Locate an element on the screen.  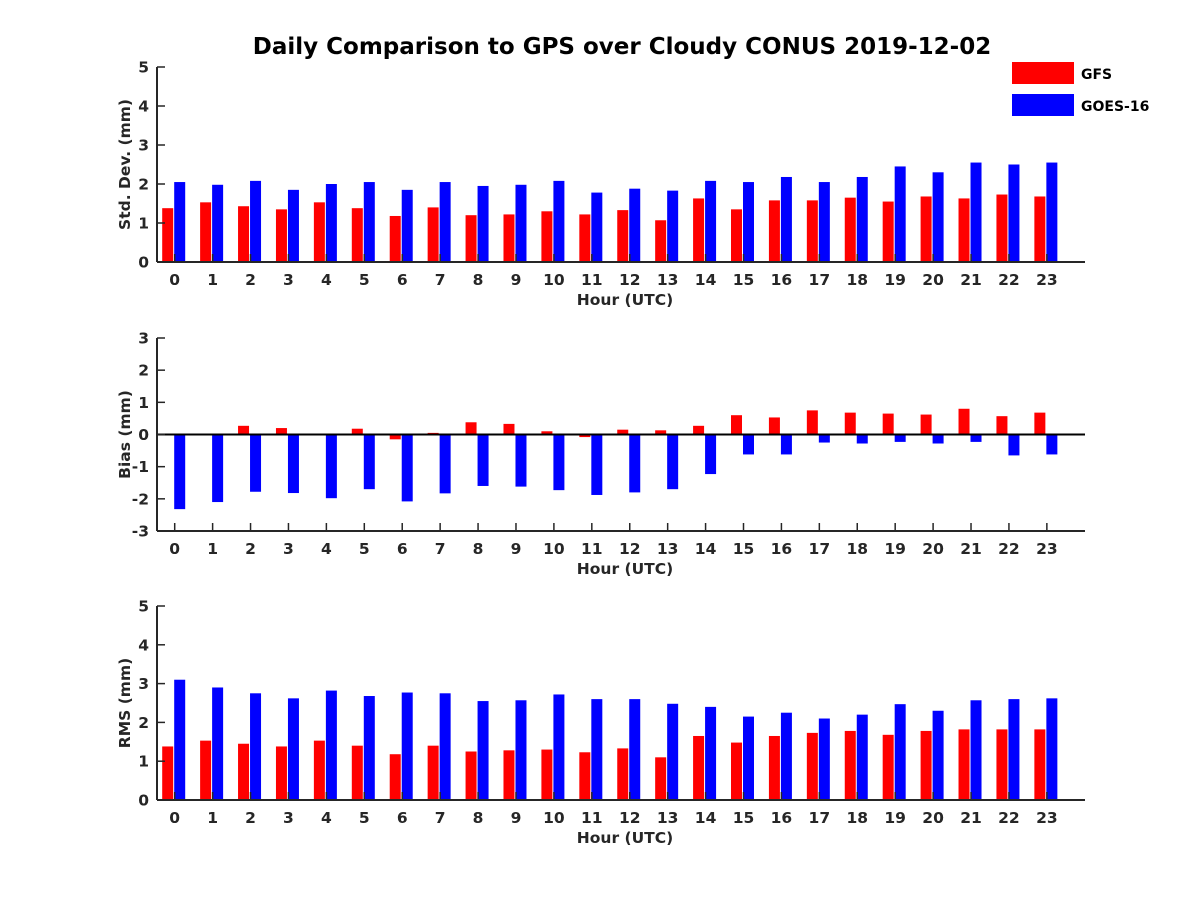
rms-x-tick-label: 22 is located at coordinates (1009, 818).